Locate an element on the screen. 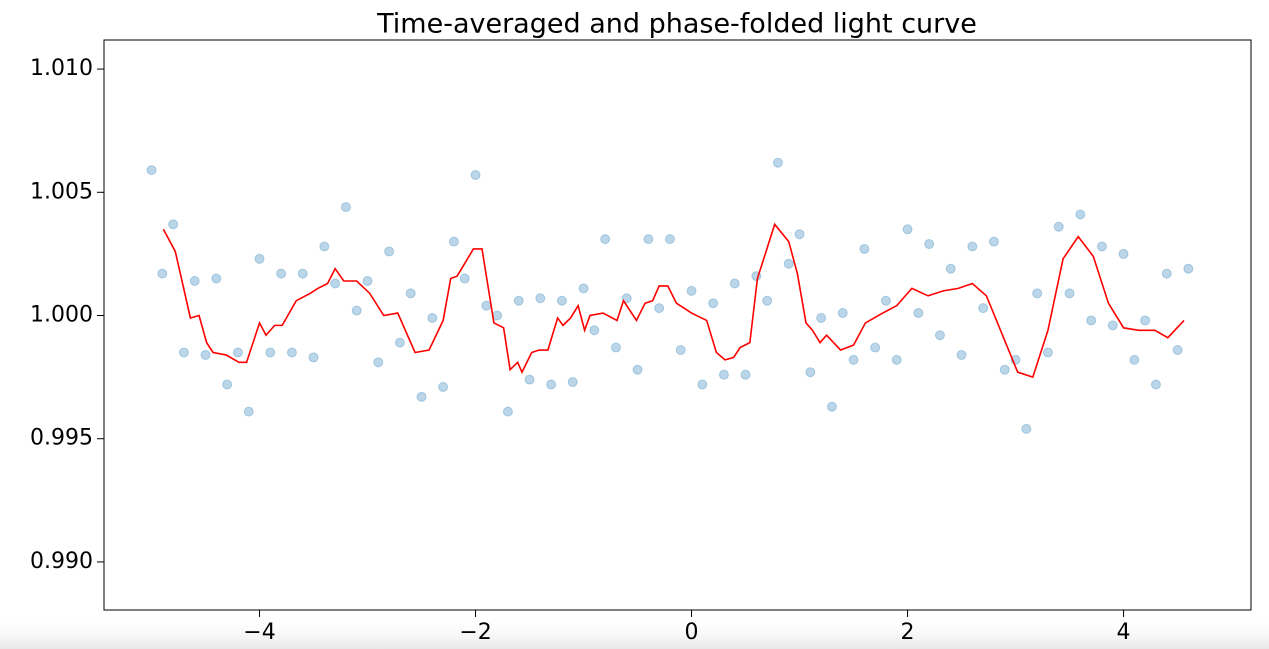 The width and height of the screenshot is (1269, 649). y-tick-label: 1.005 is located at coordinates (61, 191).